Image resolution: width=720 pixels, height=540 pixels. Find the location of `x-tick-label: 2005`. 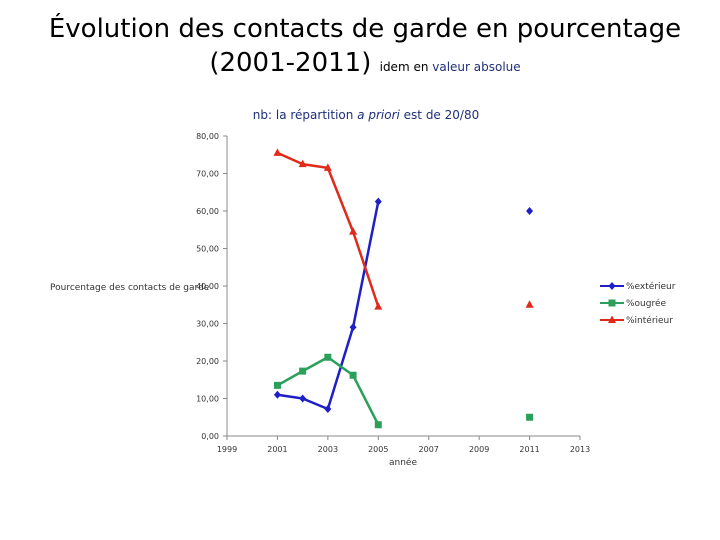

x-tick-label: 2005 is located at coordinates (378, 449).